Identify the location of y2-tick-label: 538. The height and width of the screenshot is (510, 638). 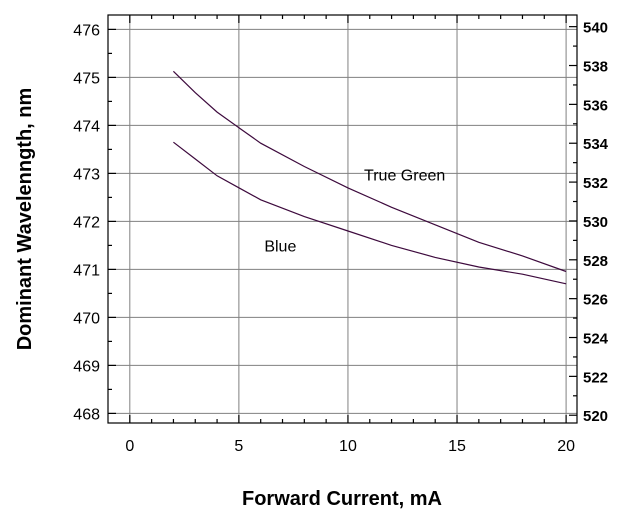
(595, 67).